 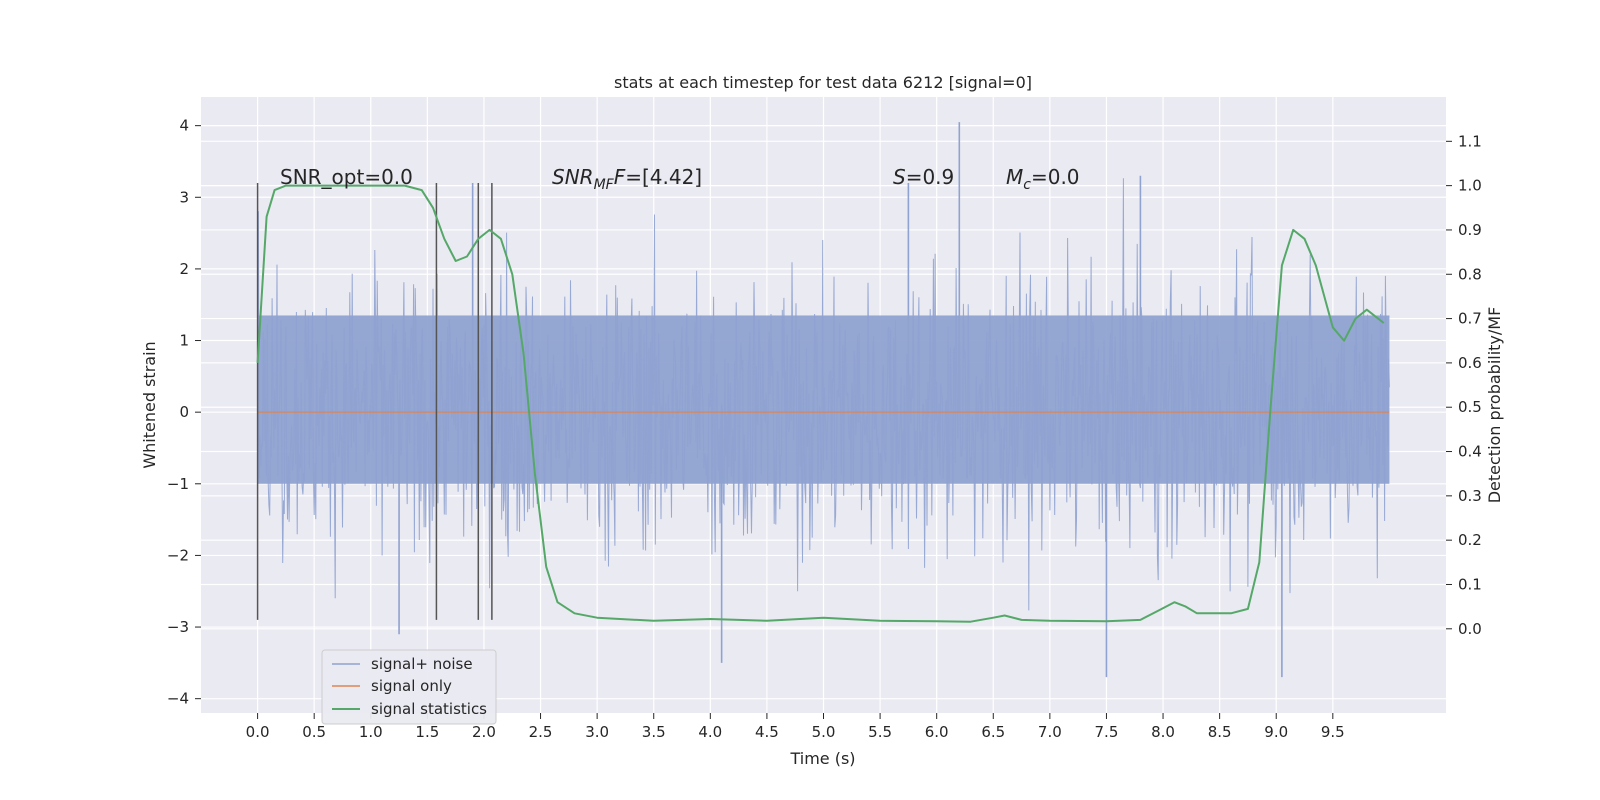 What do you see at coordinates (1470, 319) in the screenshot?
I see `y2-tick-label: 0.7` at bounding box center [1470, 319].